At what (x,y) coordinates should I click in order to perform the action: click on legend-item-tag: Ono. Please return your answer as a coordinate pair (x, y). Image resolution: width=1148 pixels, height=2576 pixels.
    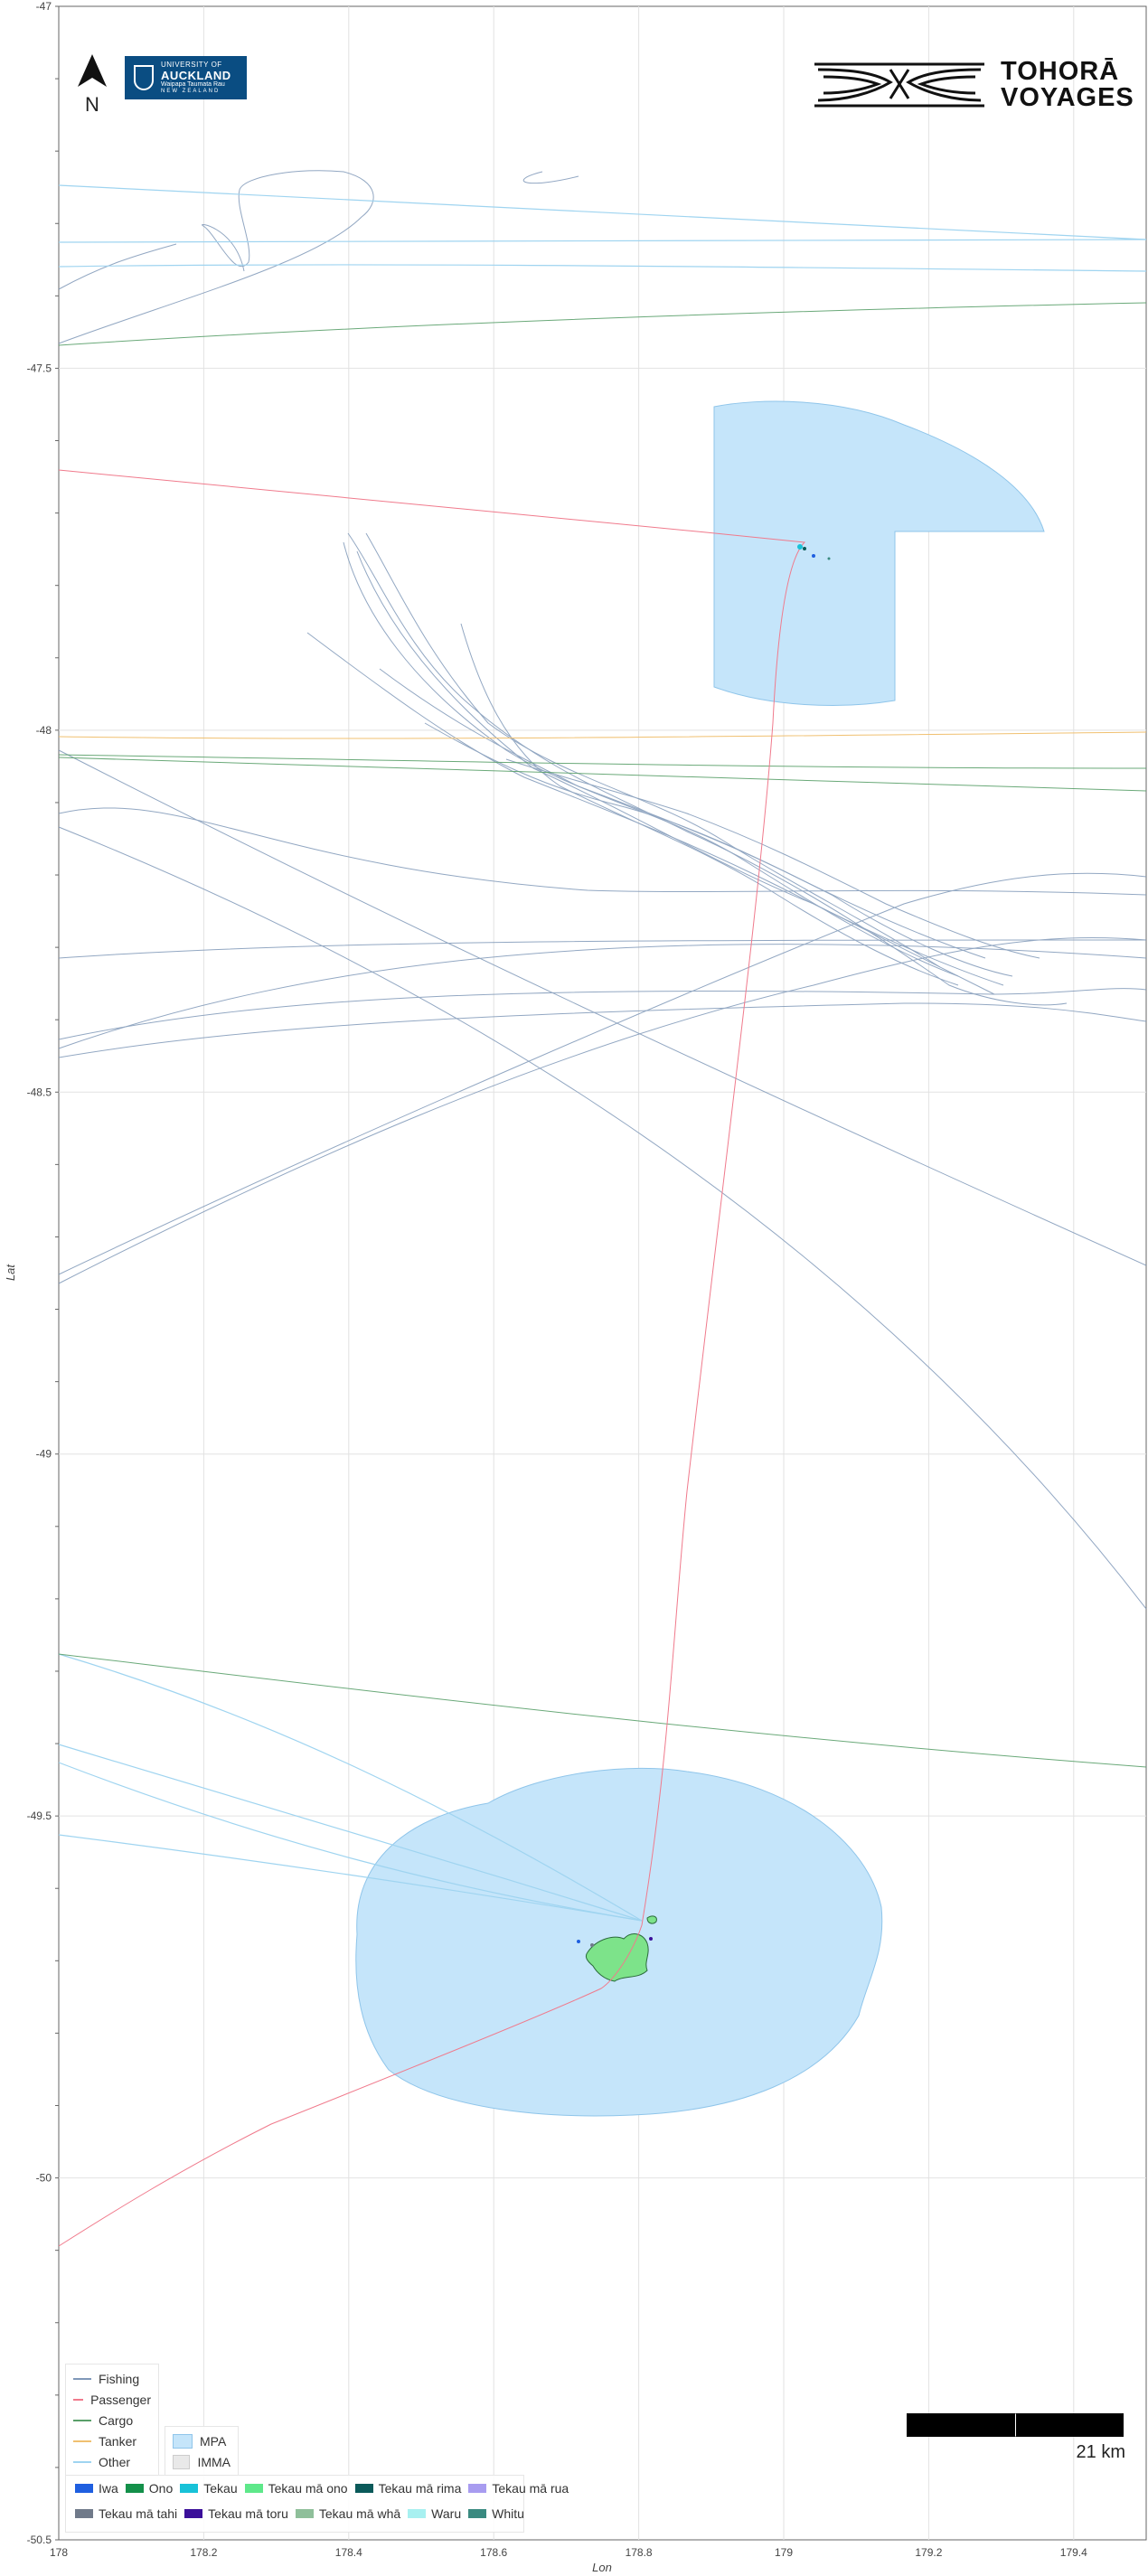
    Looking at the image, I should click on (148, 2489).